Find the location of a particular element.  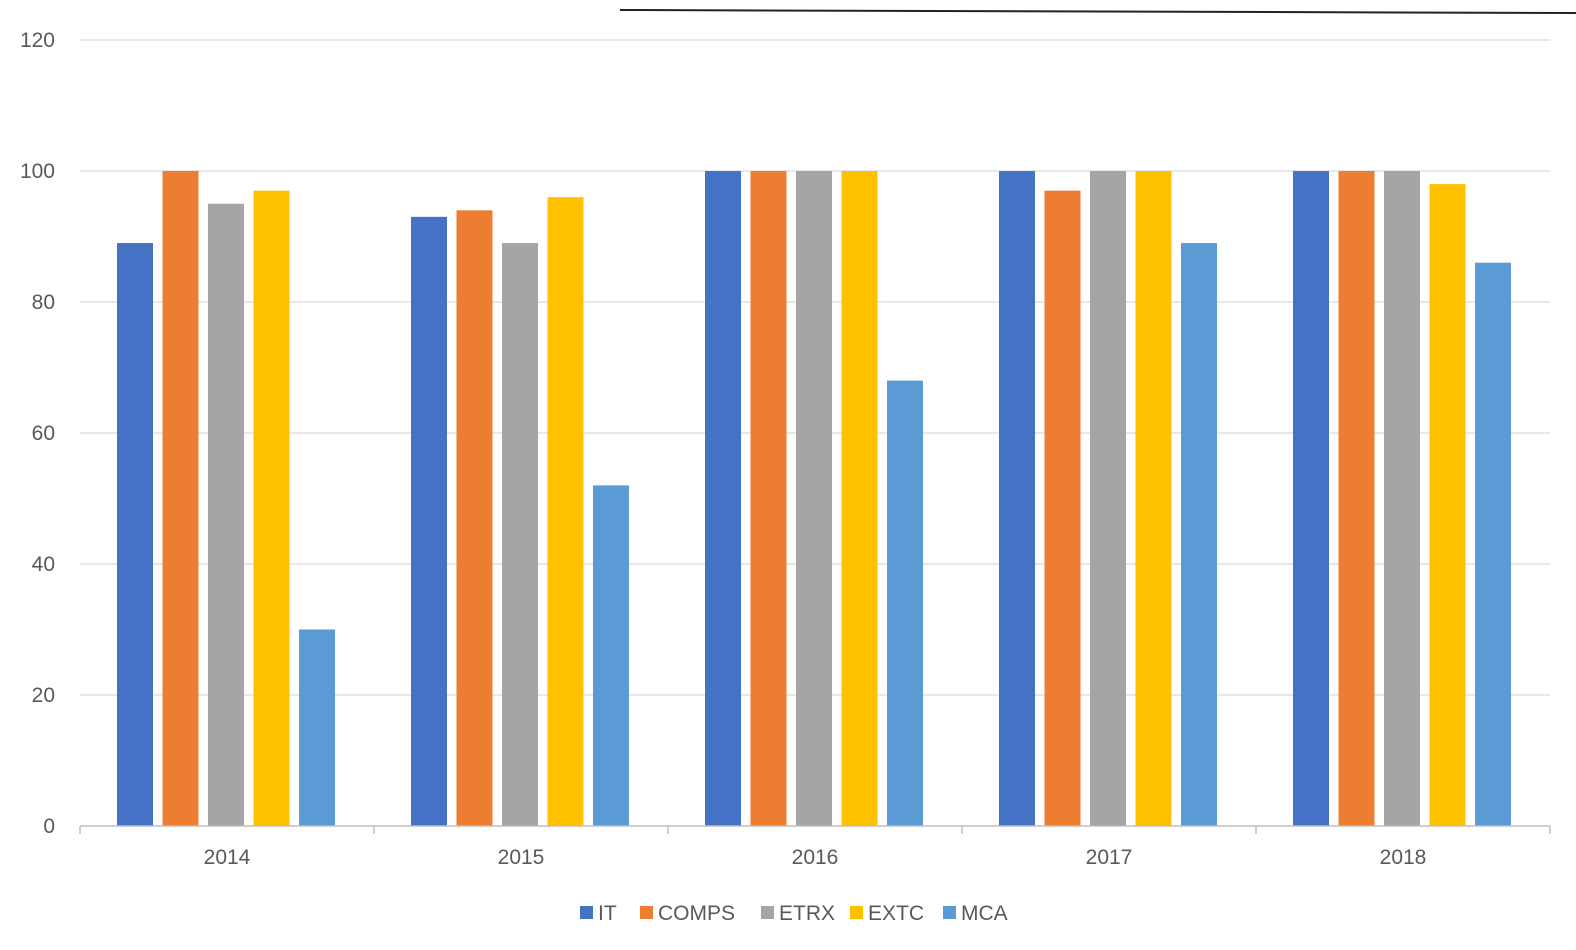

x-axis-category-labels: 2014 2015 2016 2017 2018 is located at coordinates (815, 857).